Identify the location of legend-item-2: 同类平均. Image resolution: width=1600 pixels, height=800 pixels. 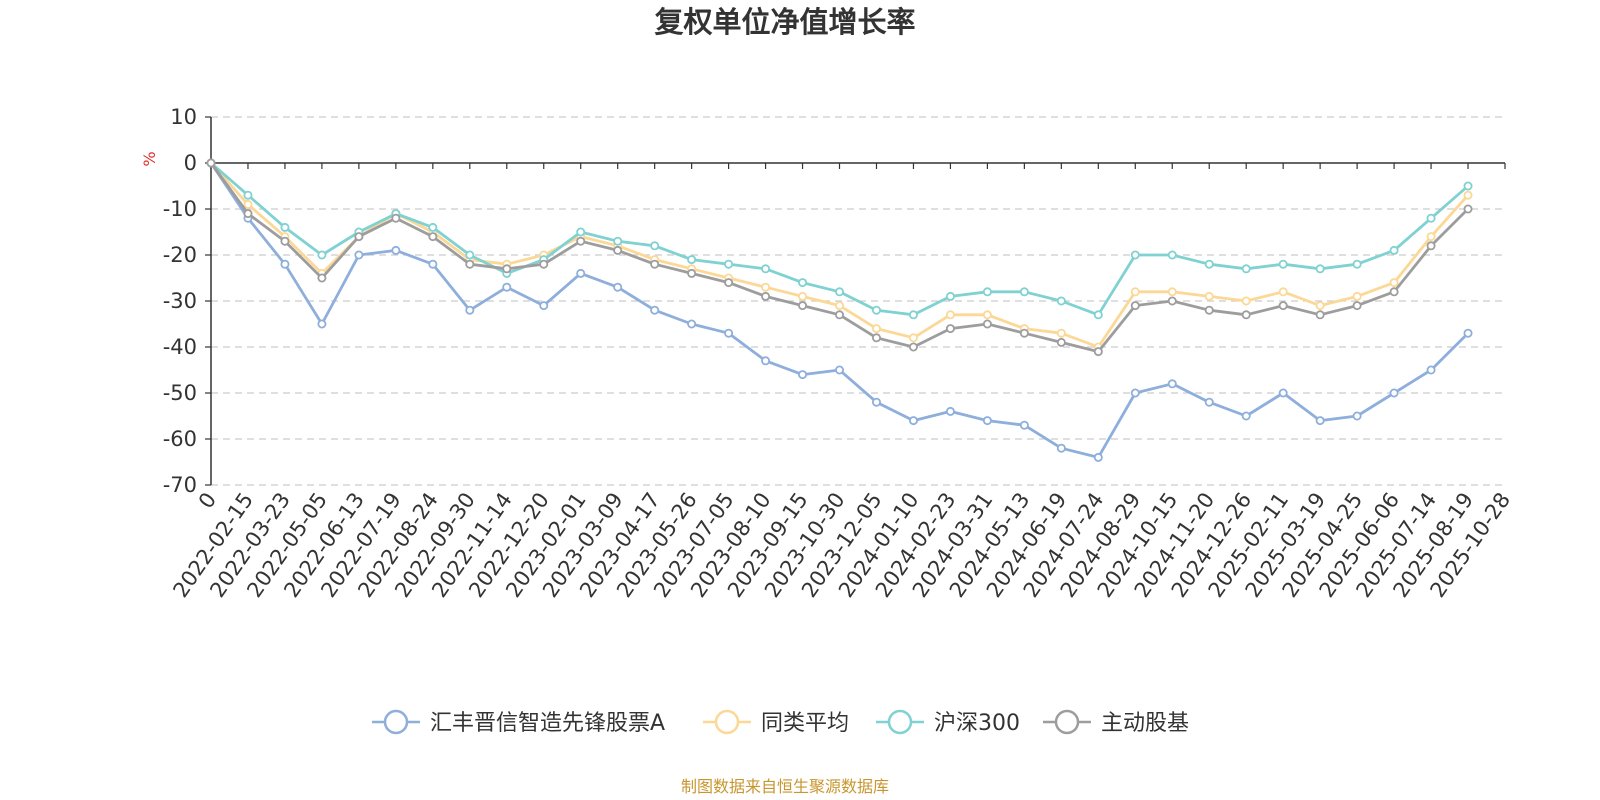
(776, 722).